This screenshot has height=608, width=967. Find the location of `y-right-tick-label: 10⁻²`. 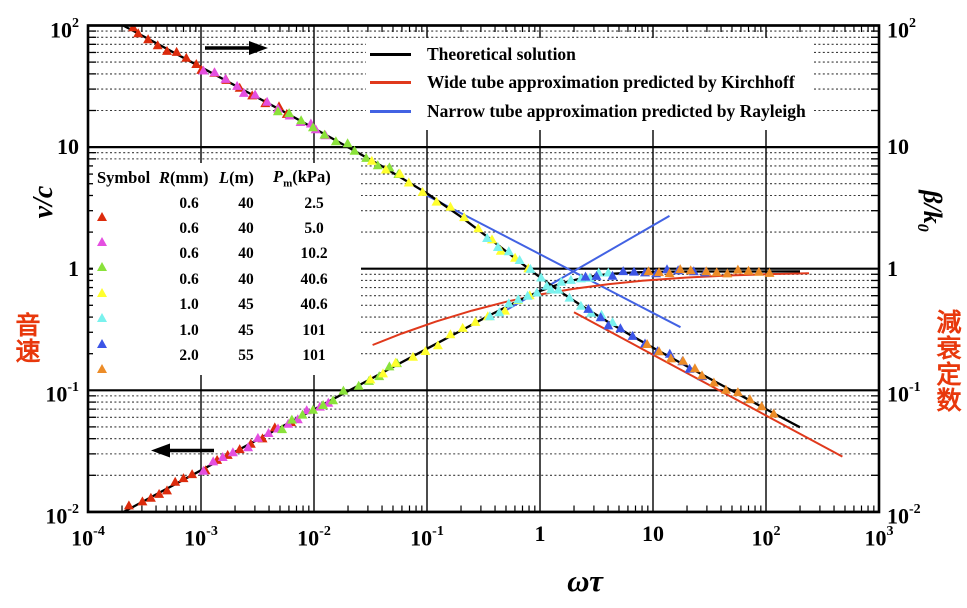

y-right-tick-label: 10⁻² is located at coordinates (904, 515).